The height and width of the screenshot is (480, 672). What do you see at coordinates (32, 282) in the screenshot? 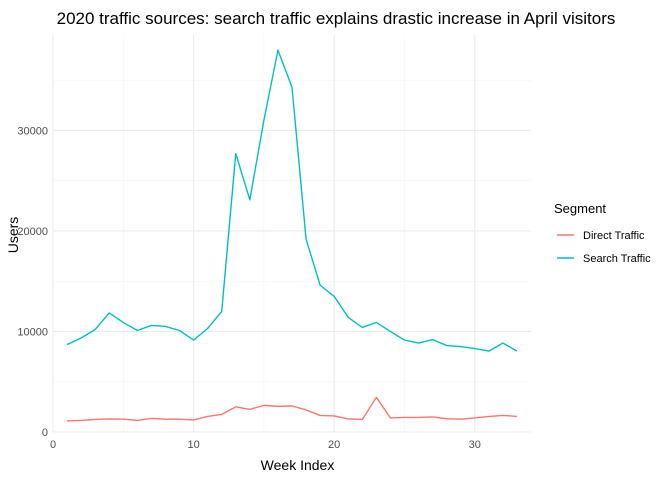
I see `y-tick-labels: 0 10000 20000 30000` at bounding box center [32, 282].